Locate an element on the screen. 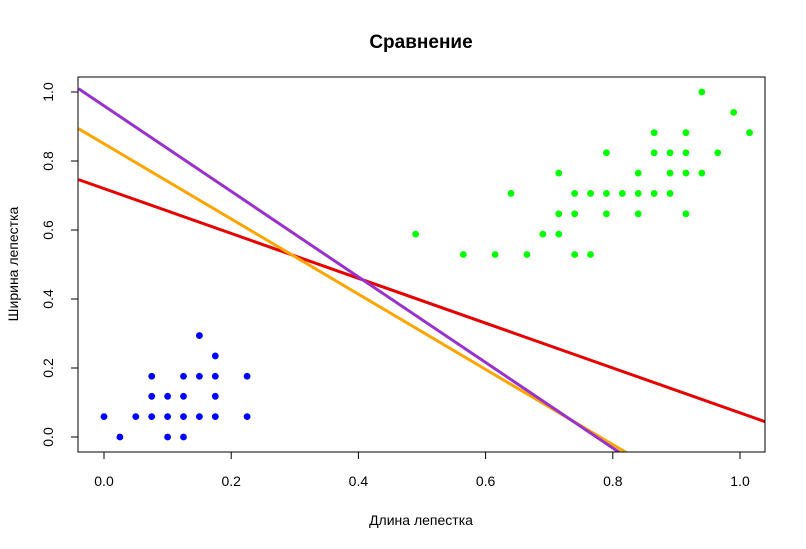  y-tick-label: 0.2 is located at coordinates (48, 368).